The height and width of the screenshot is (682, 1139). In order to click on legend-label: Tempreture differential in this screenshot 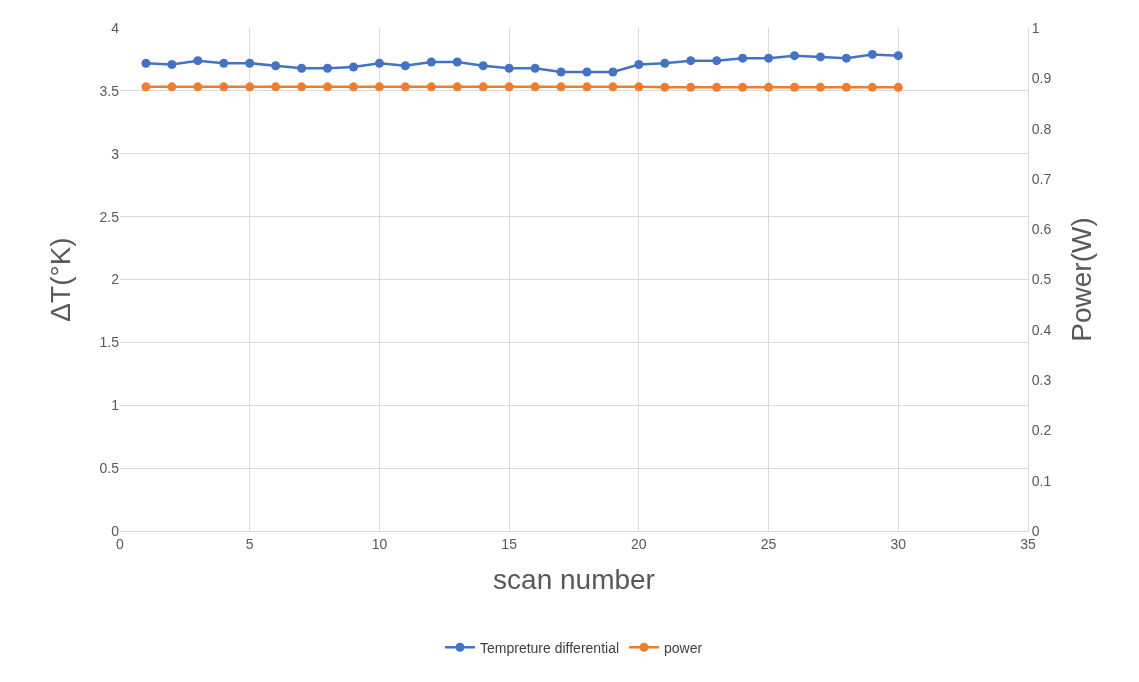, I will do `click(550, 647)`.